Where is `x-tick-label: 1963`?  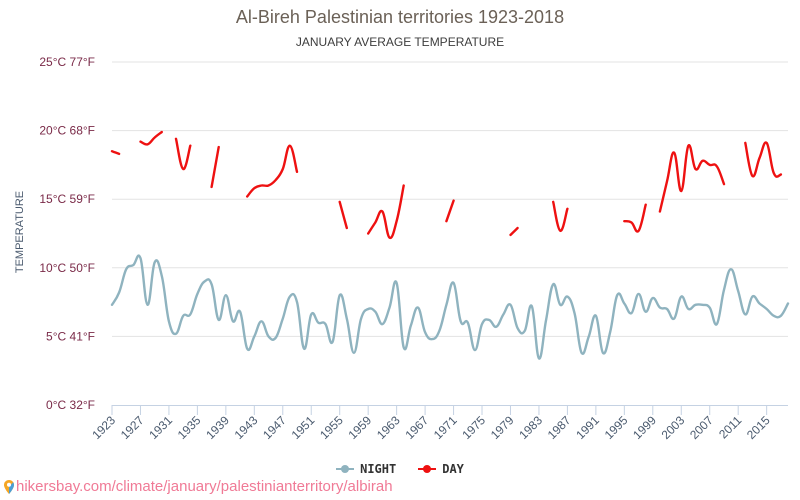 x-tick-label: 1963 is located at coordinates (388, 427).